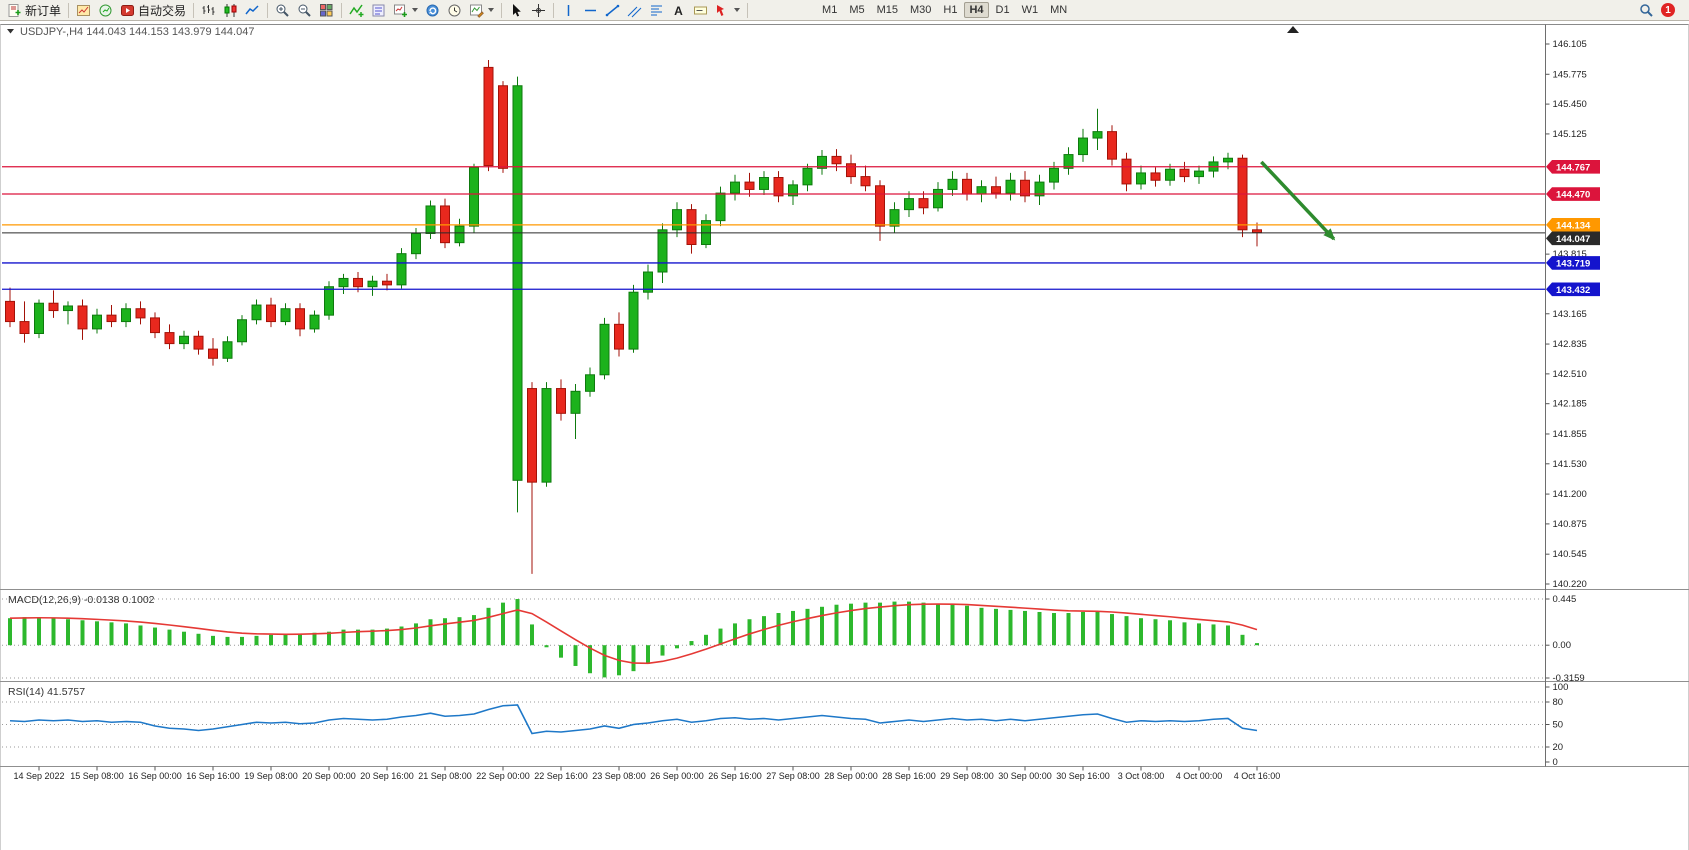  I want to click on svg-text: 140.545, so click(1570, 554).